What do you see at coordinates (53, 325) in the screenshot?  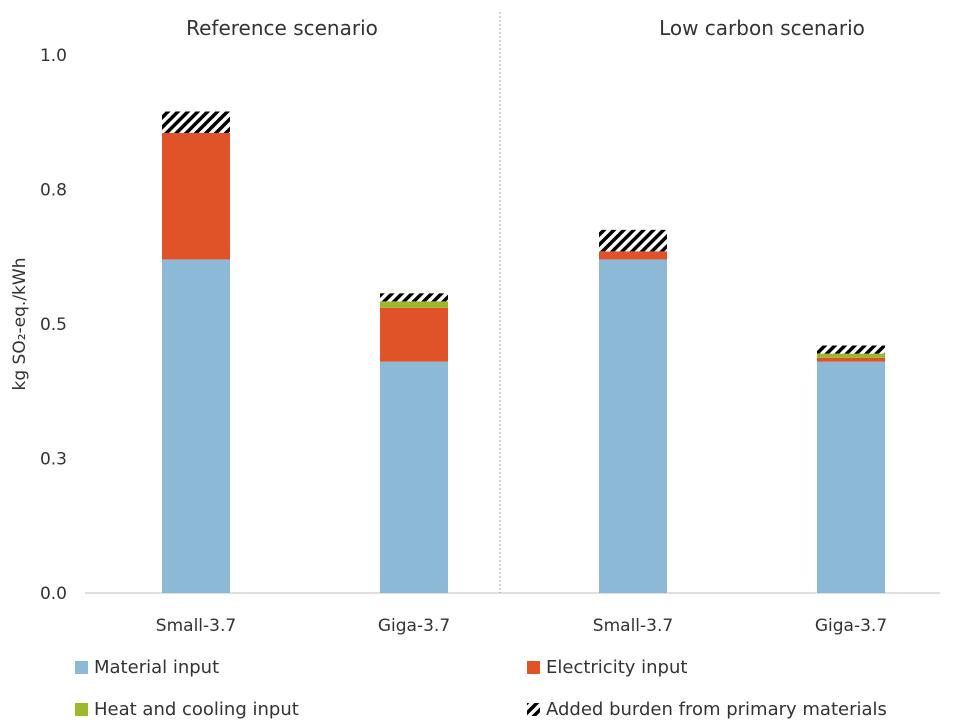 I see `y-tick-label: 0.5` at bounding box center [53, 325].